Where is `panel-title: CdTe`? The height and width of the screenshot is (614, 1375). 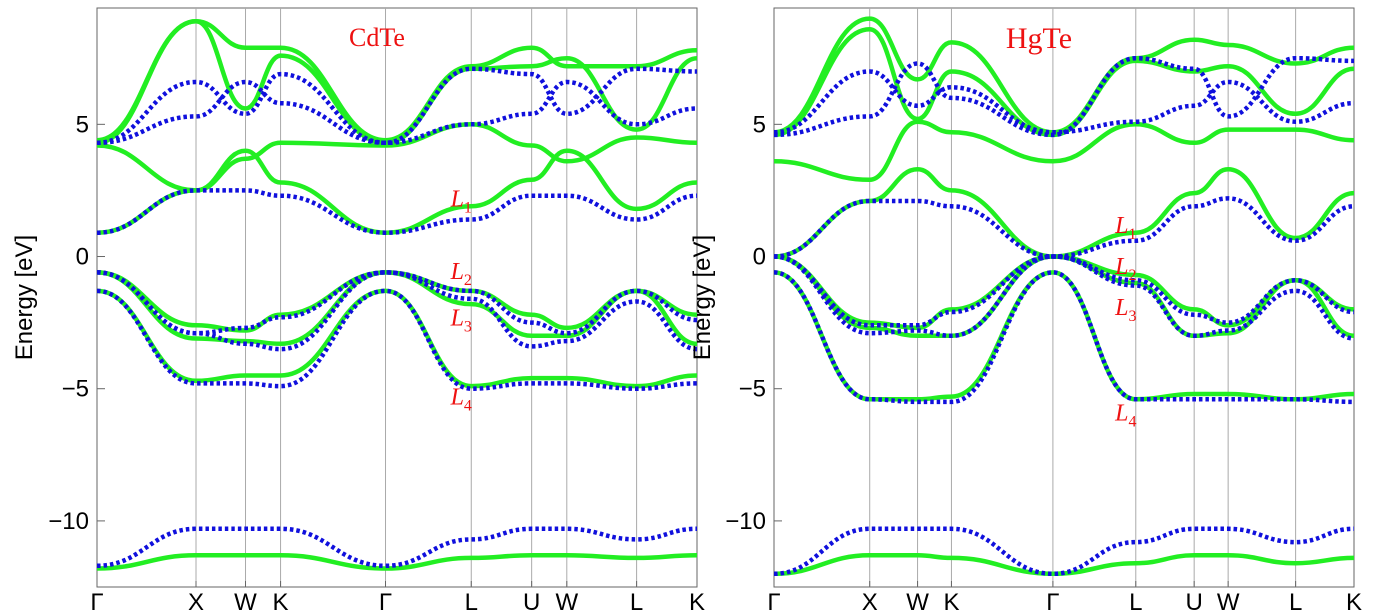
panel-title: CdTe is located at coordinates (377, 37).